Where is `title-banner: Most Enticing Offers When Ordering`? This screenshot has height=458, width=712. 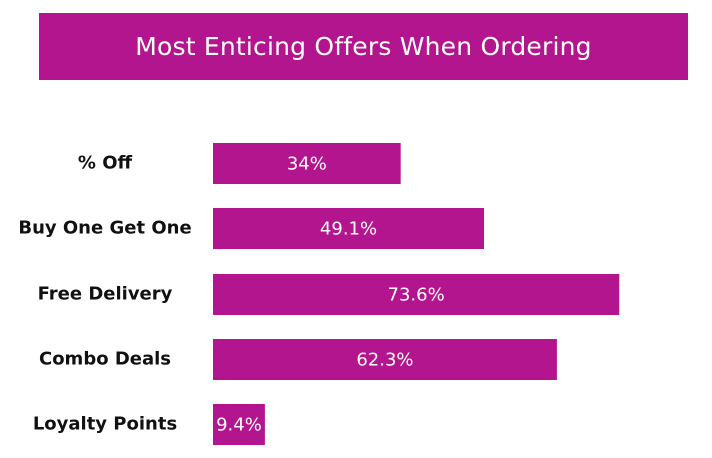
title-banner: Most Enticing Offers When Ordering is located at coordinates (363, 46).